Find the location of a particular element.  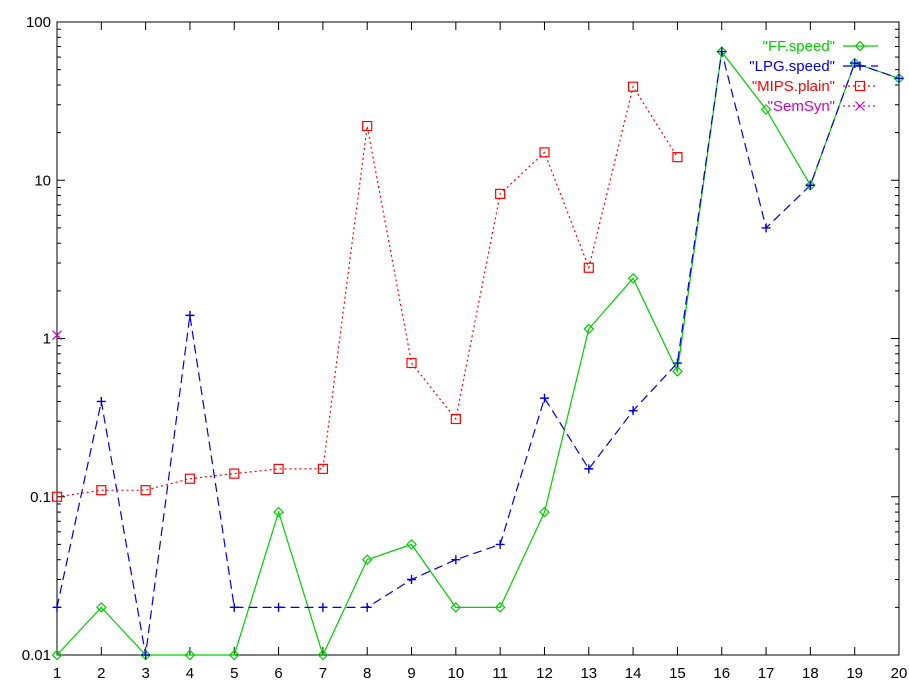

legend-4-point is located at coordinates (860, 106).